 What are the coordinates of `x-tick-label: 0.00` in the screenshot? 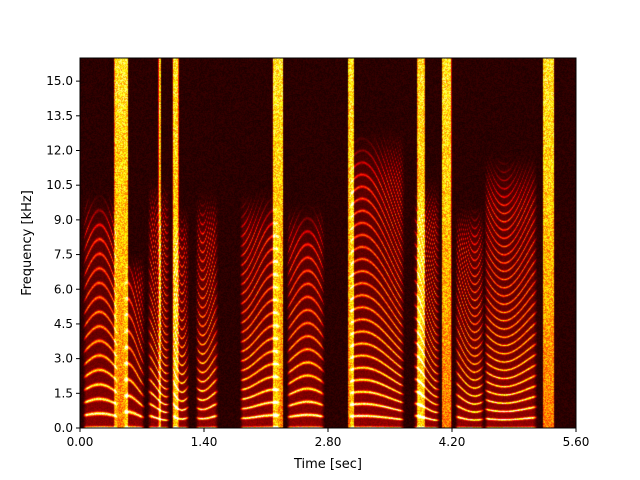 It's located at (80, 442).